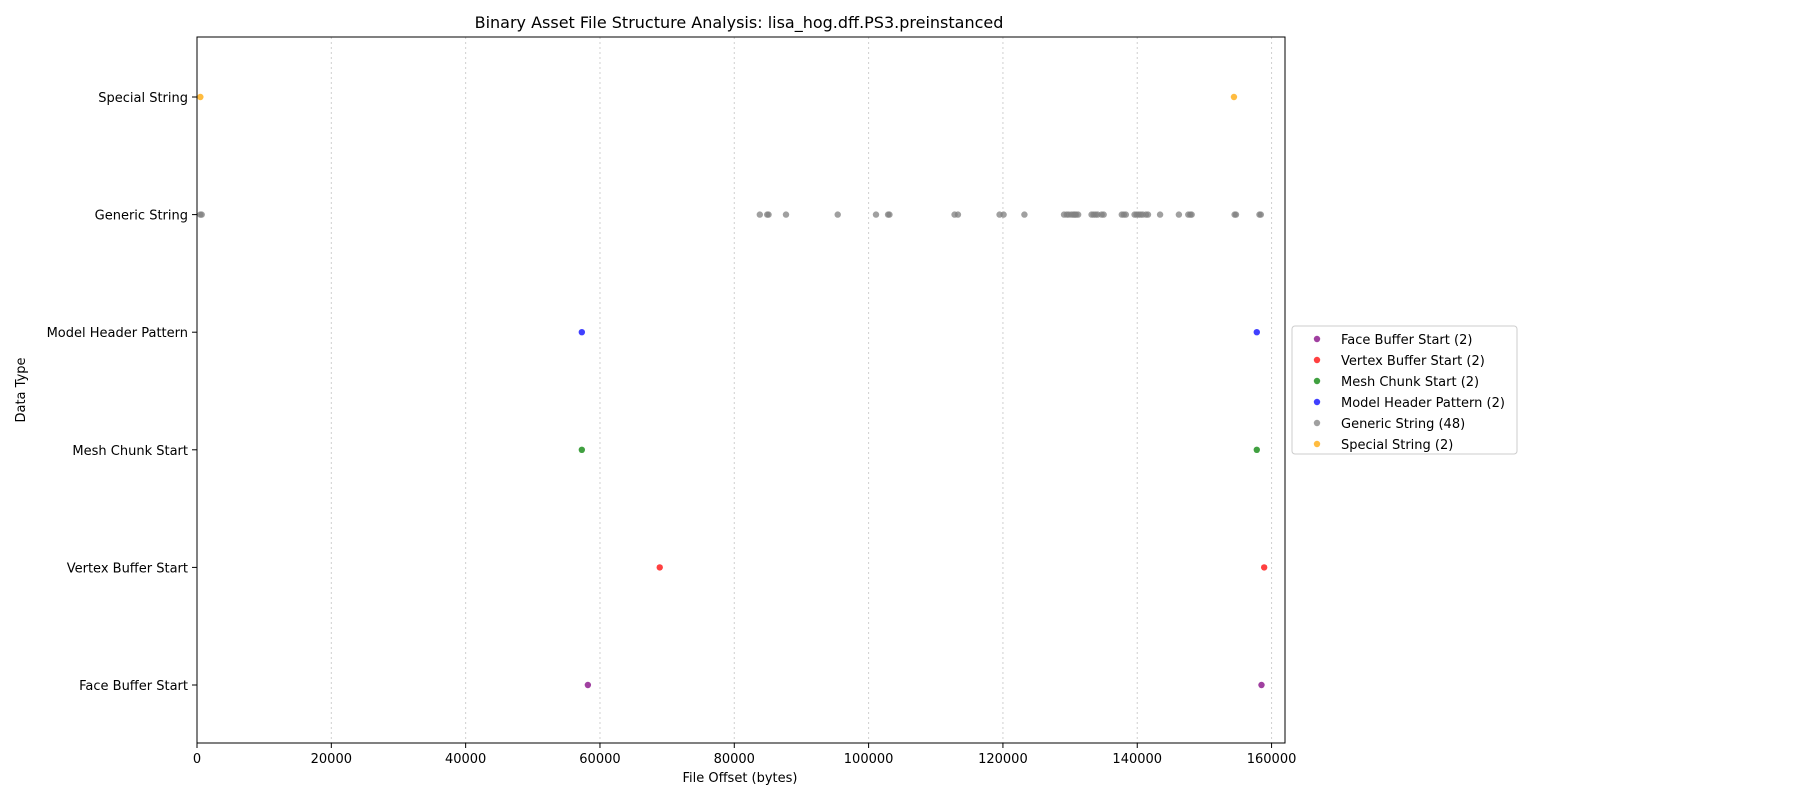 The width and height of the screenshot is (1800, 800). What do you see at coordinates (1003, 759) in the screenshot?
I see `x-tick-label: 120000` at bounding box center [1003, 759].